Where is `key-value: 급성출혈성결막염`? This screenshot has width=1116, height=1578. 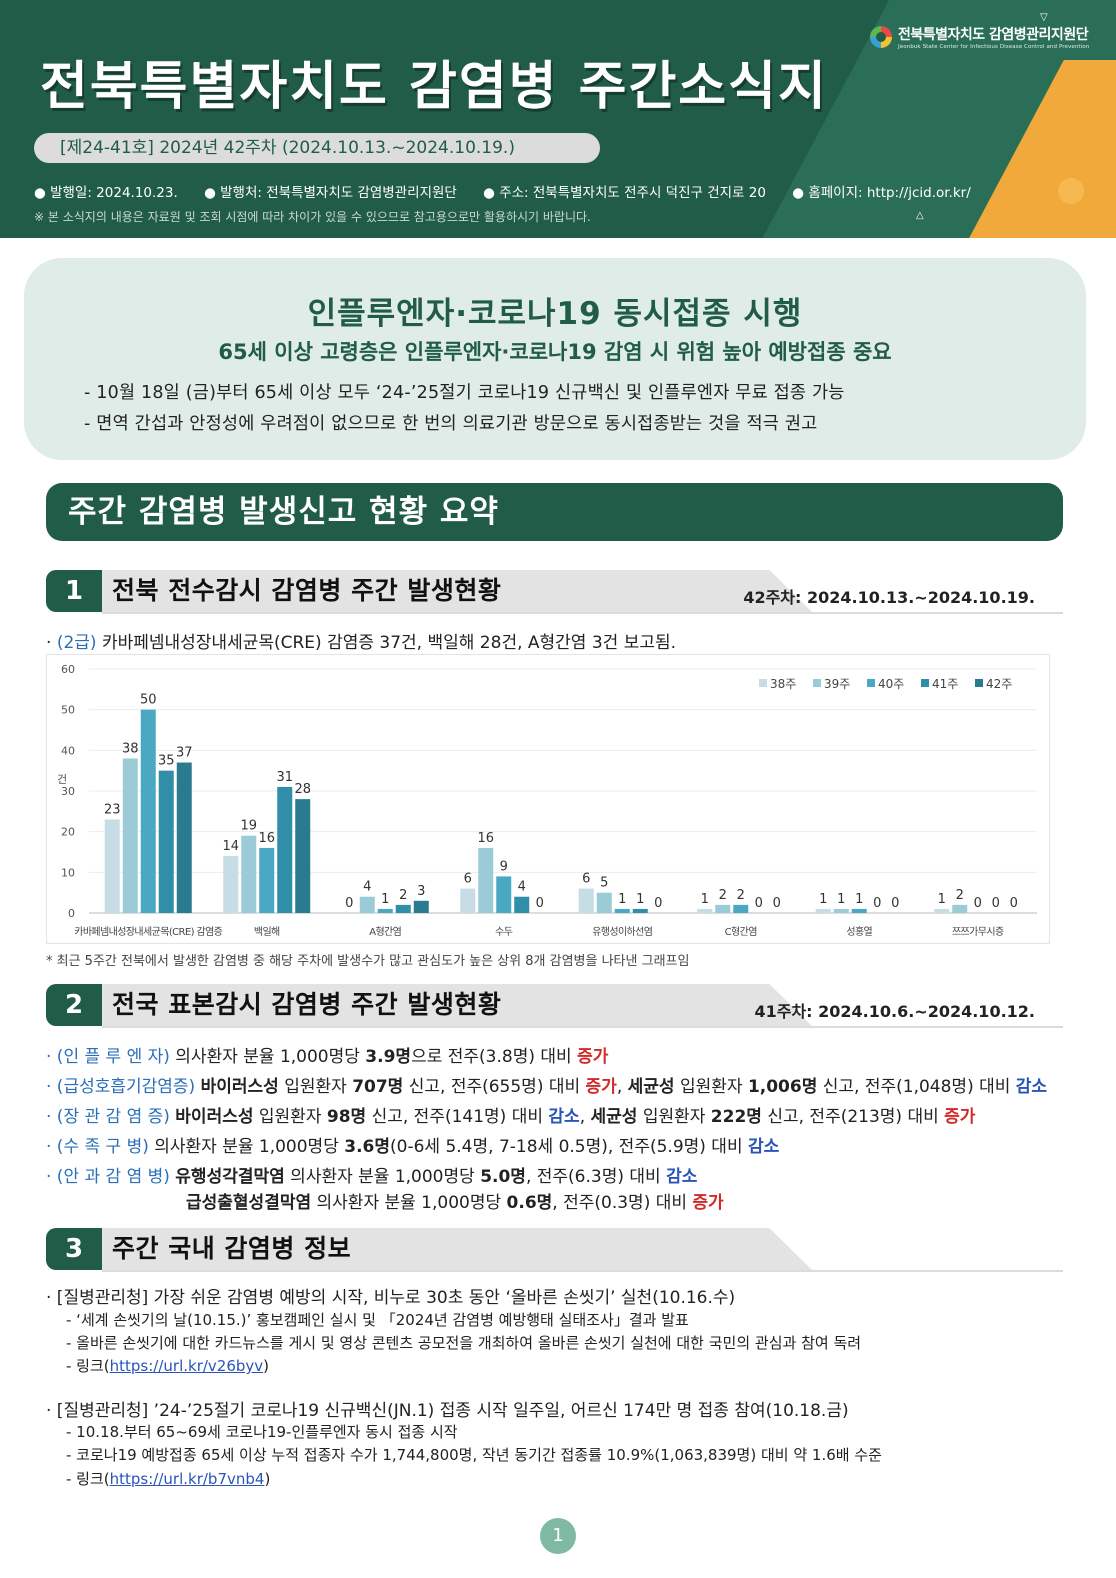 key-value: 급성출혈성결막염 is located at coordinates (249, 1203).